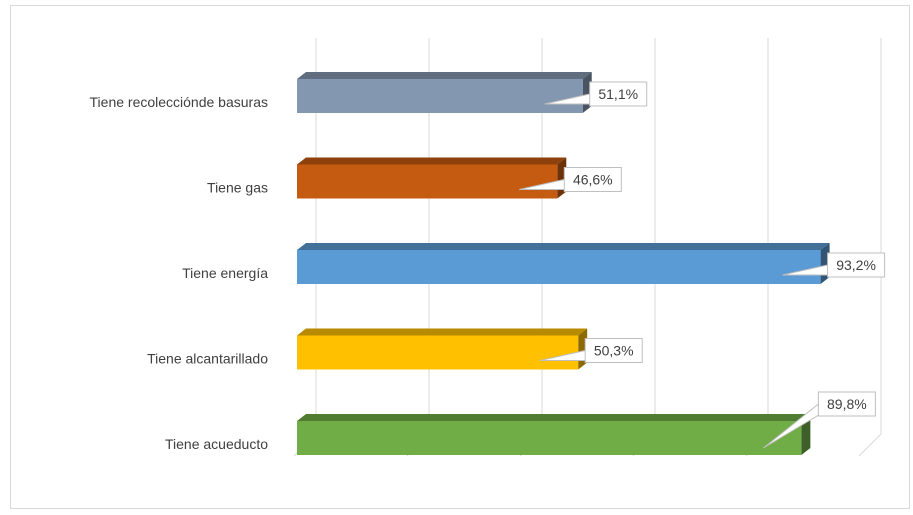 This screenshot has width=913, height=515. I want to click on data-label: 89,8%, so click(847, 404).